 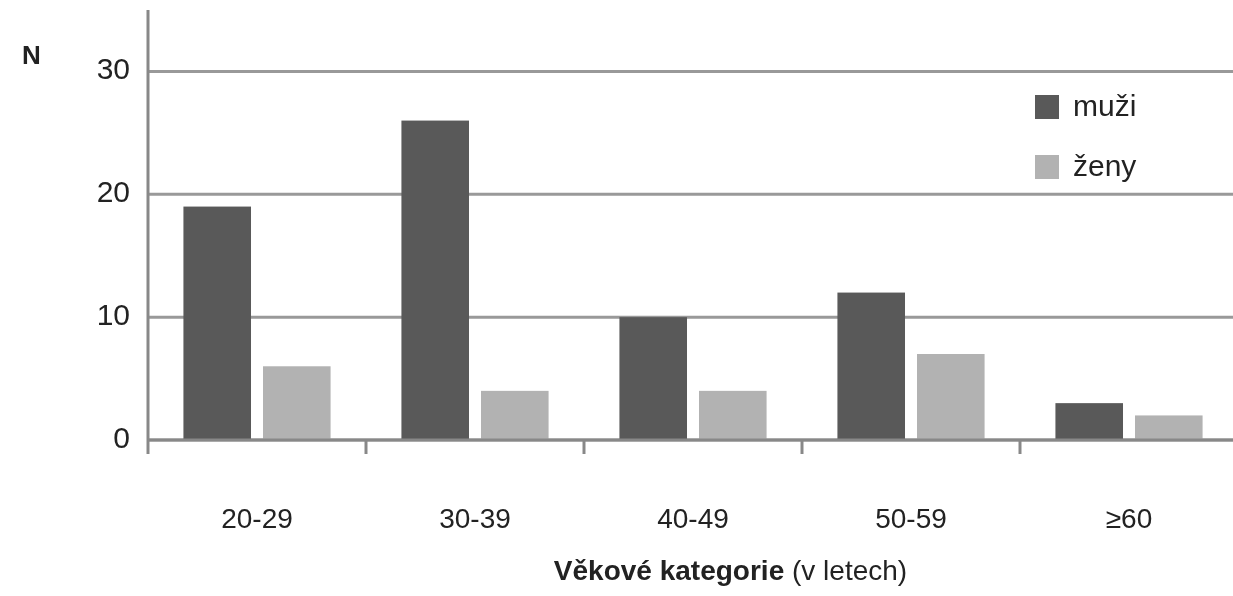 I want to click on y-tick-label: 0, so click(x=121, y=437).